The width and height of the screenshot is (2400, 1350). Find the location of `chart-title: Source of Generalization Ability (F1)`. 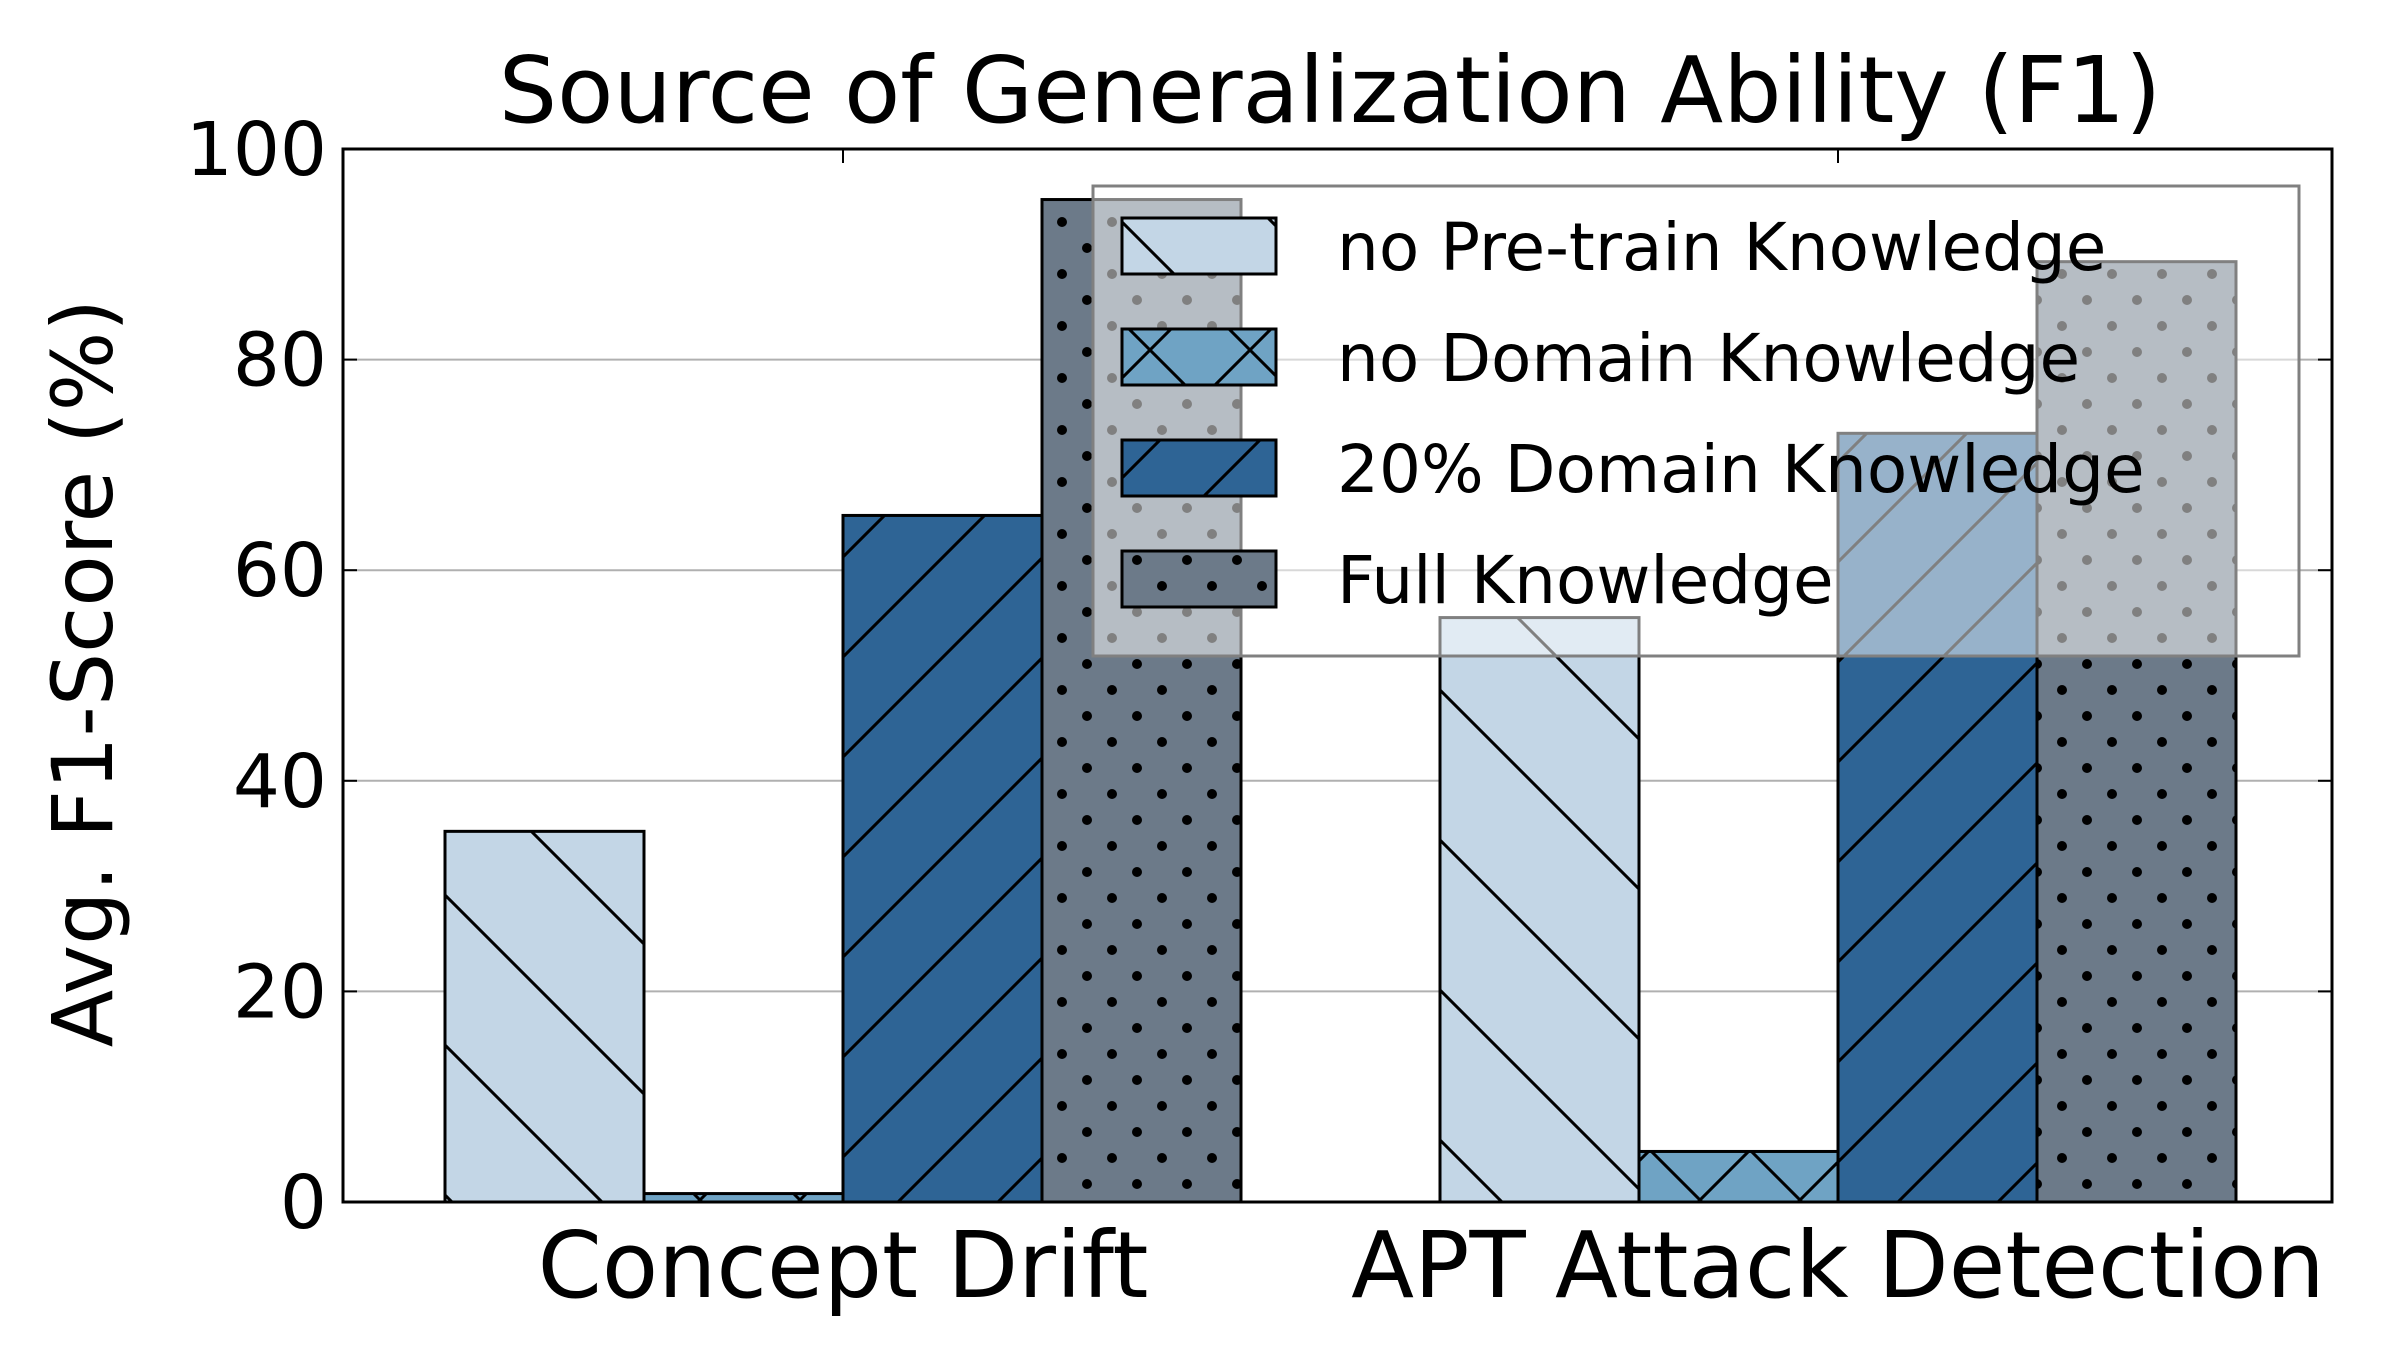

chart-title: Source of Generalization Ability (F1) is located at coordinates (1330, 90).